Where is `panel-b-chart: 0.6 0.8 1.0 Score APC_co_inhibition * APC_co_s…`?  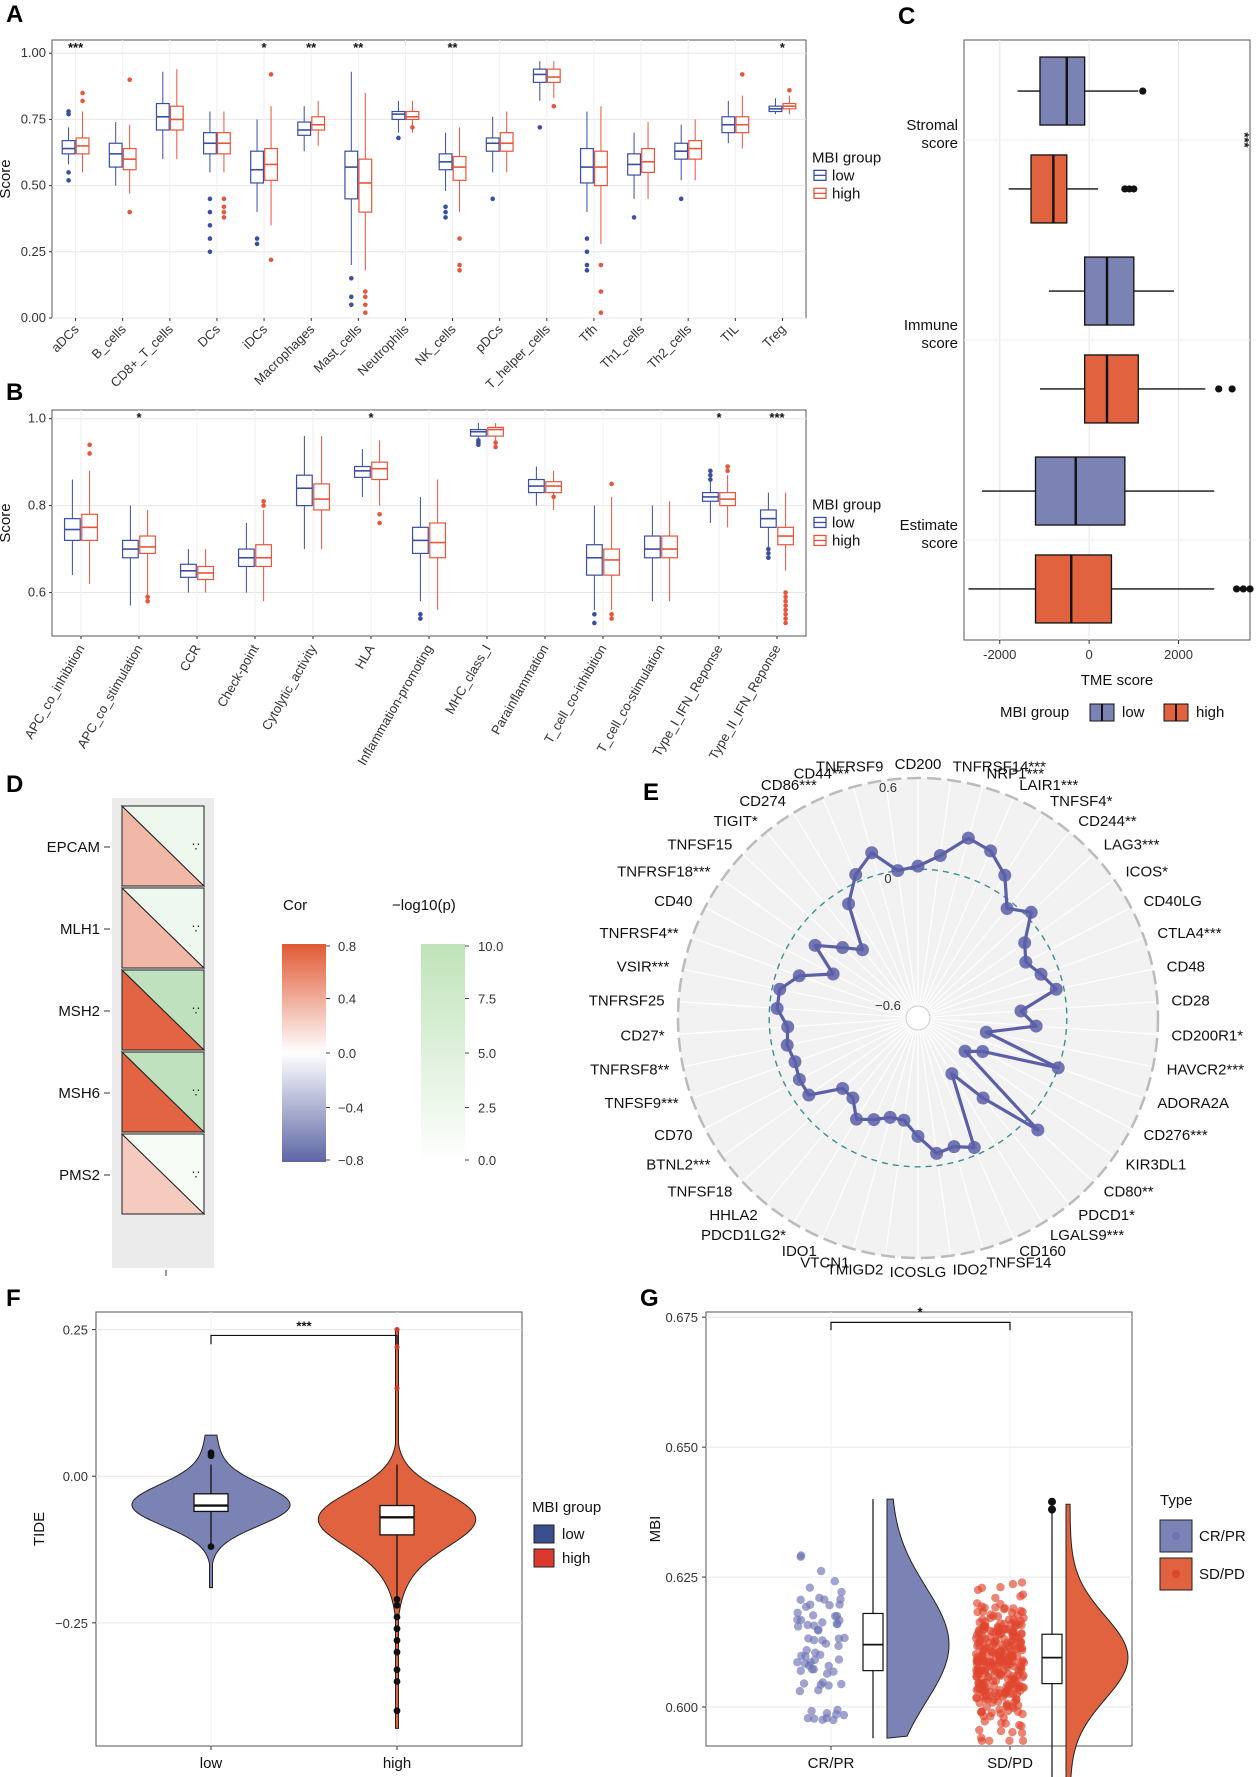 panel-b-chart: 0.6 0.8 1.0 Score APC_co_inhibition * APC_co_s… is located at coordinates (440, 588).